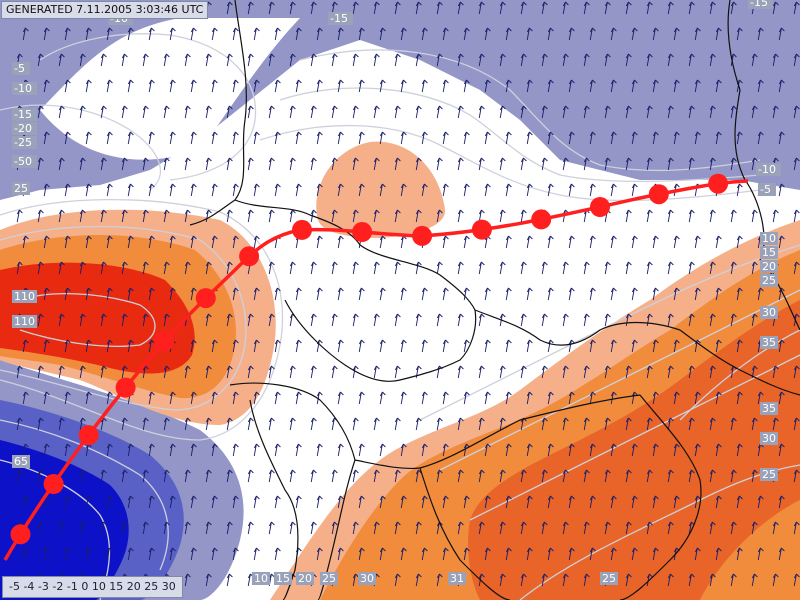  Describe the element at coordinates (769, 266) in the screenshot. I see `svg-text: 20` at that location.